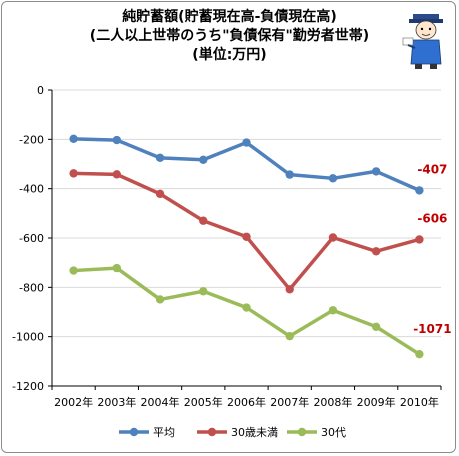  What do you see at coordinates (28, 386) in the screenshot?
I see `y-tick-label: -1200` at bounding box center [28, 386].